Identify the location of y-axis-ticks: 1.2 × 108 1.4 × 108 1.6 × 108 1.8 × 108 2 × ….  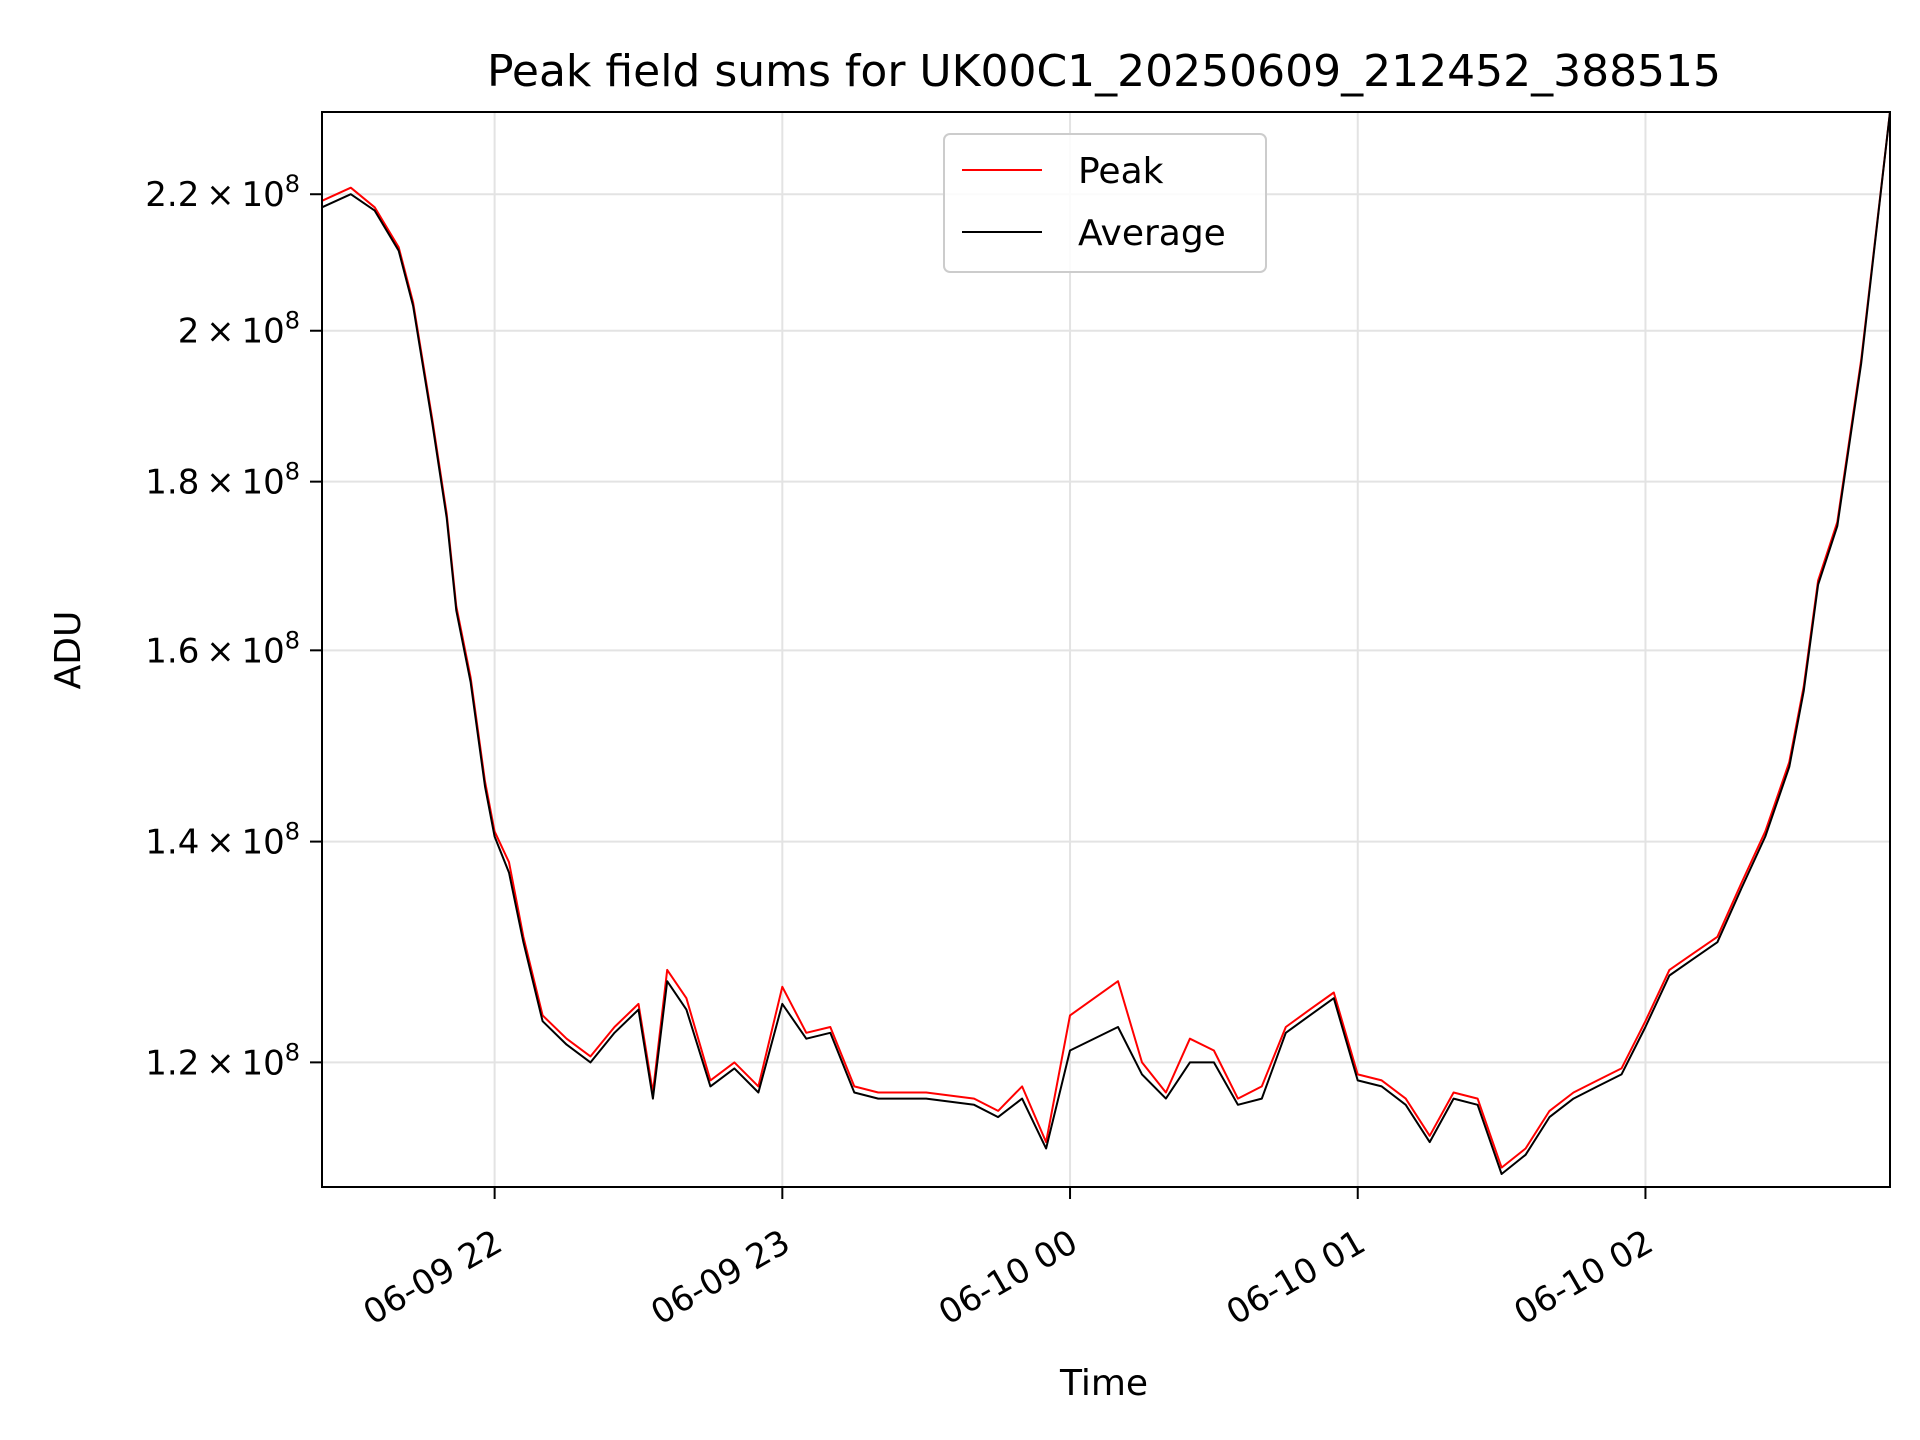
(233, 626).